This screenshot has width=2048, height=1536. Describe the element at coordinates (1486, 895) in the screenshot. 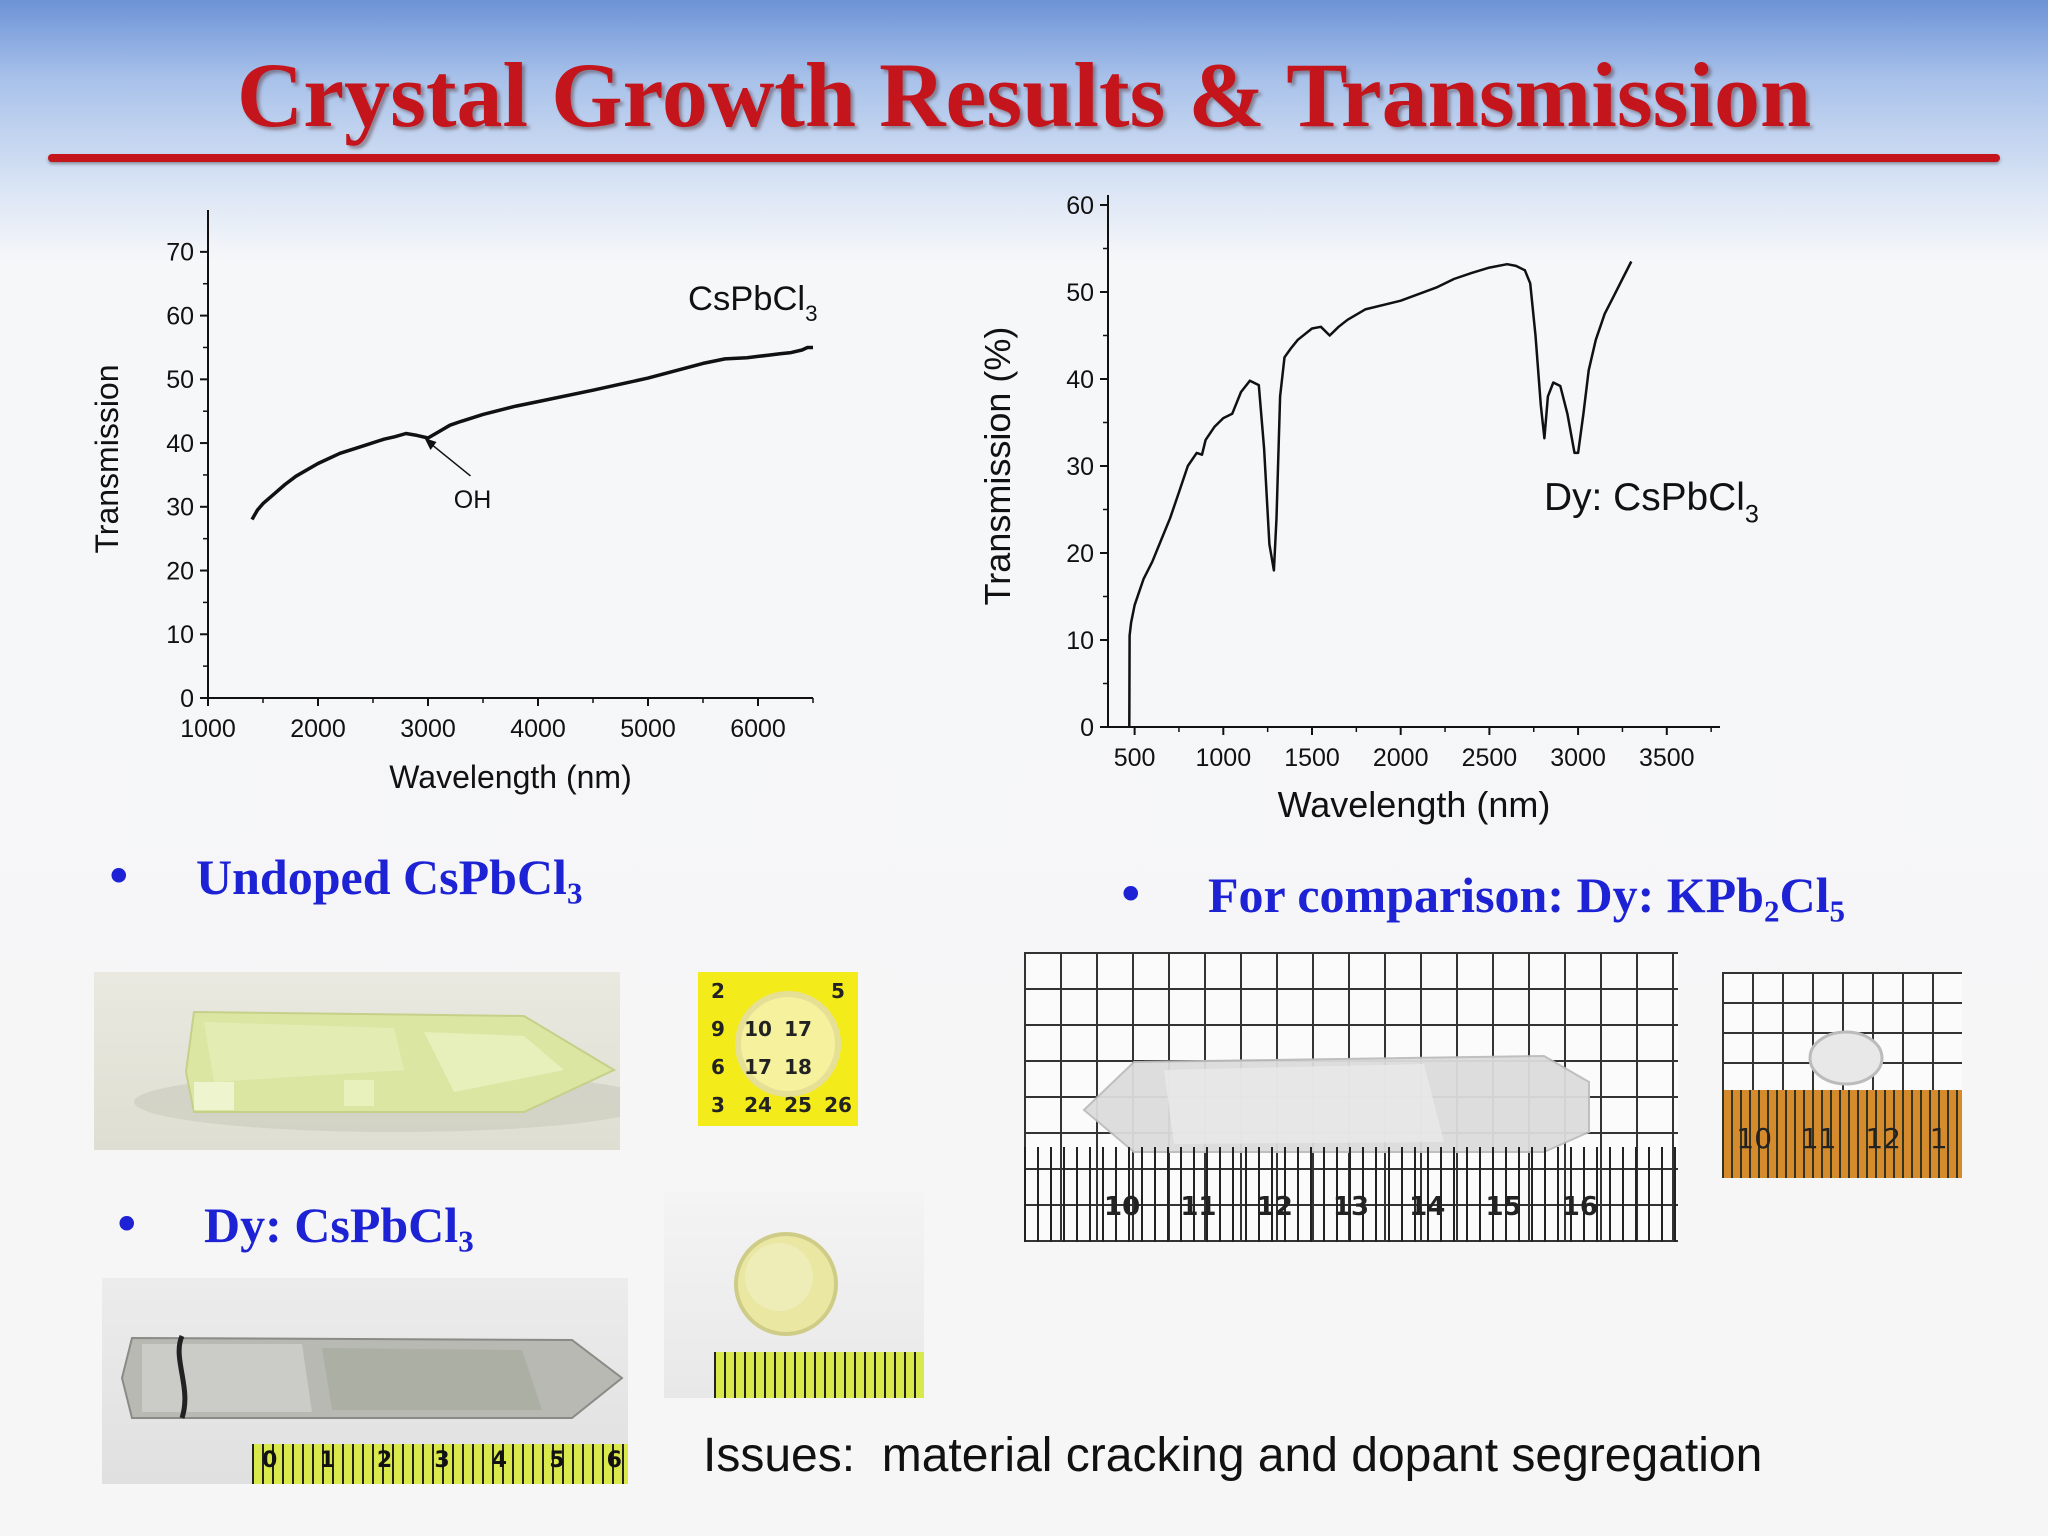

I see `bullet-comparison-text: For comparison: Dy: KPb` at that location.